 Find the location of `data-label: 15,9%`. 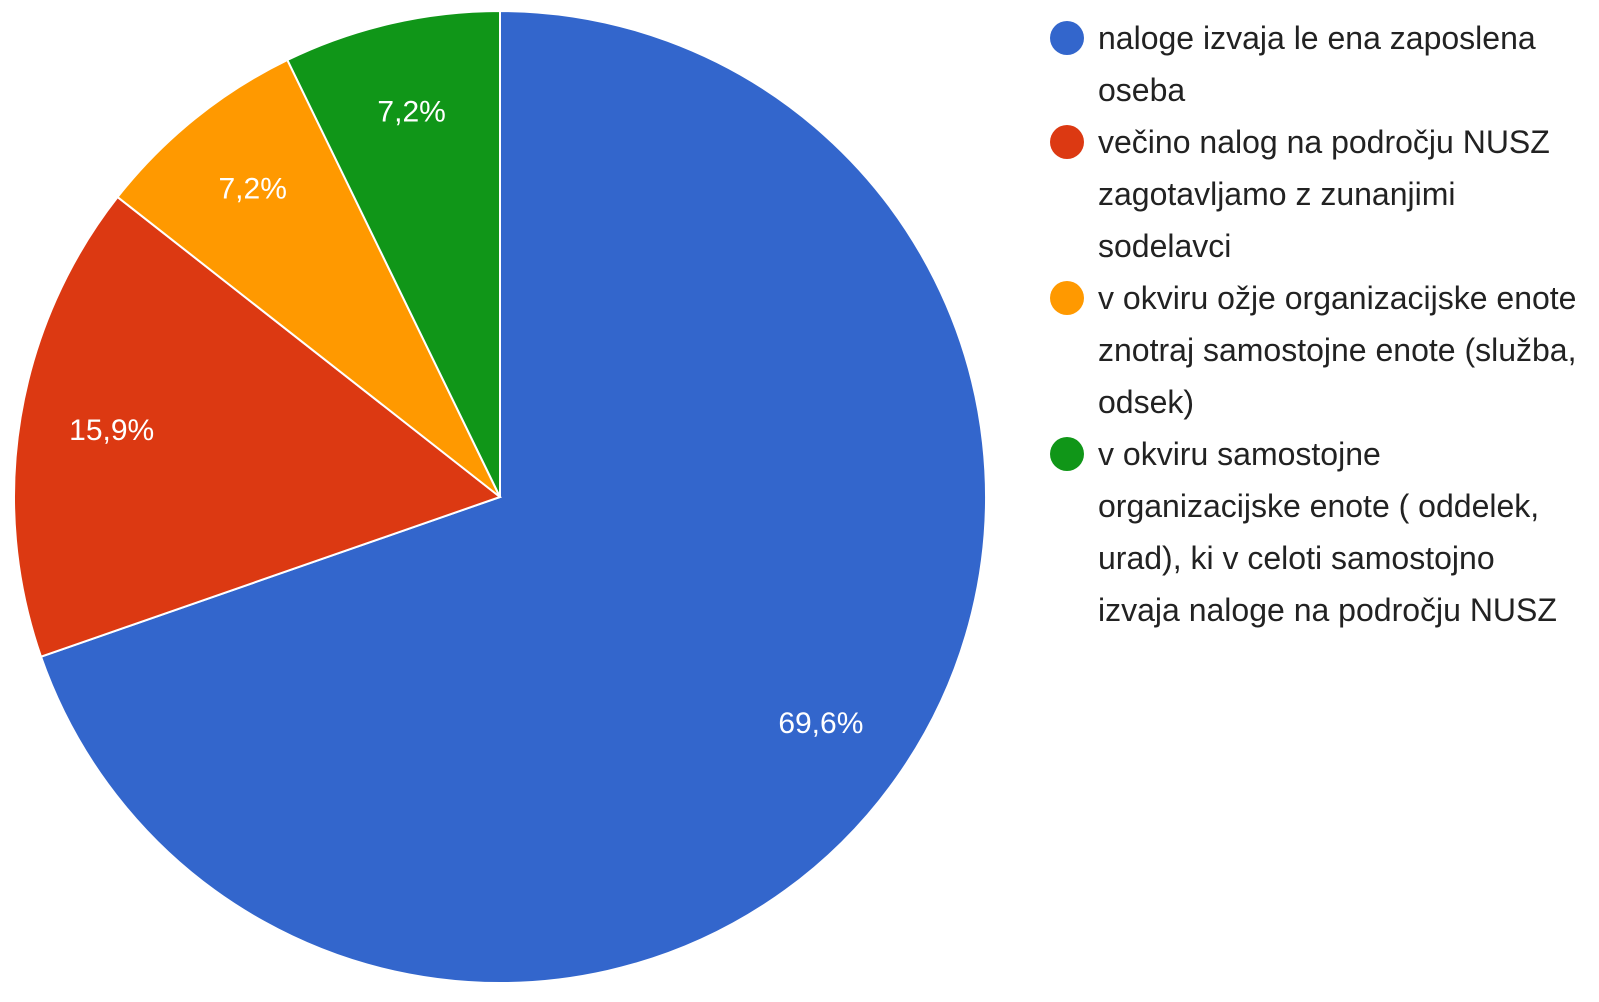

data-label: 15,9% is located at coordinates (111, 430).